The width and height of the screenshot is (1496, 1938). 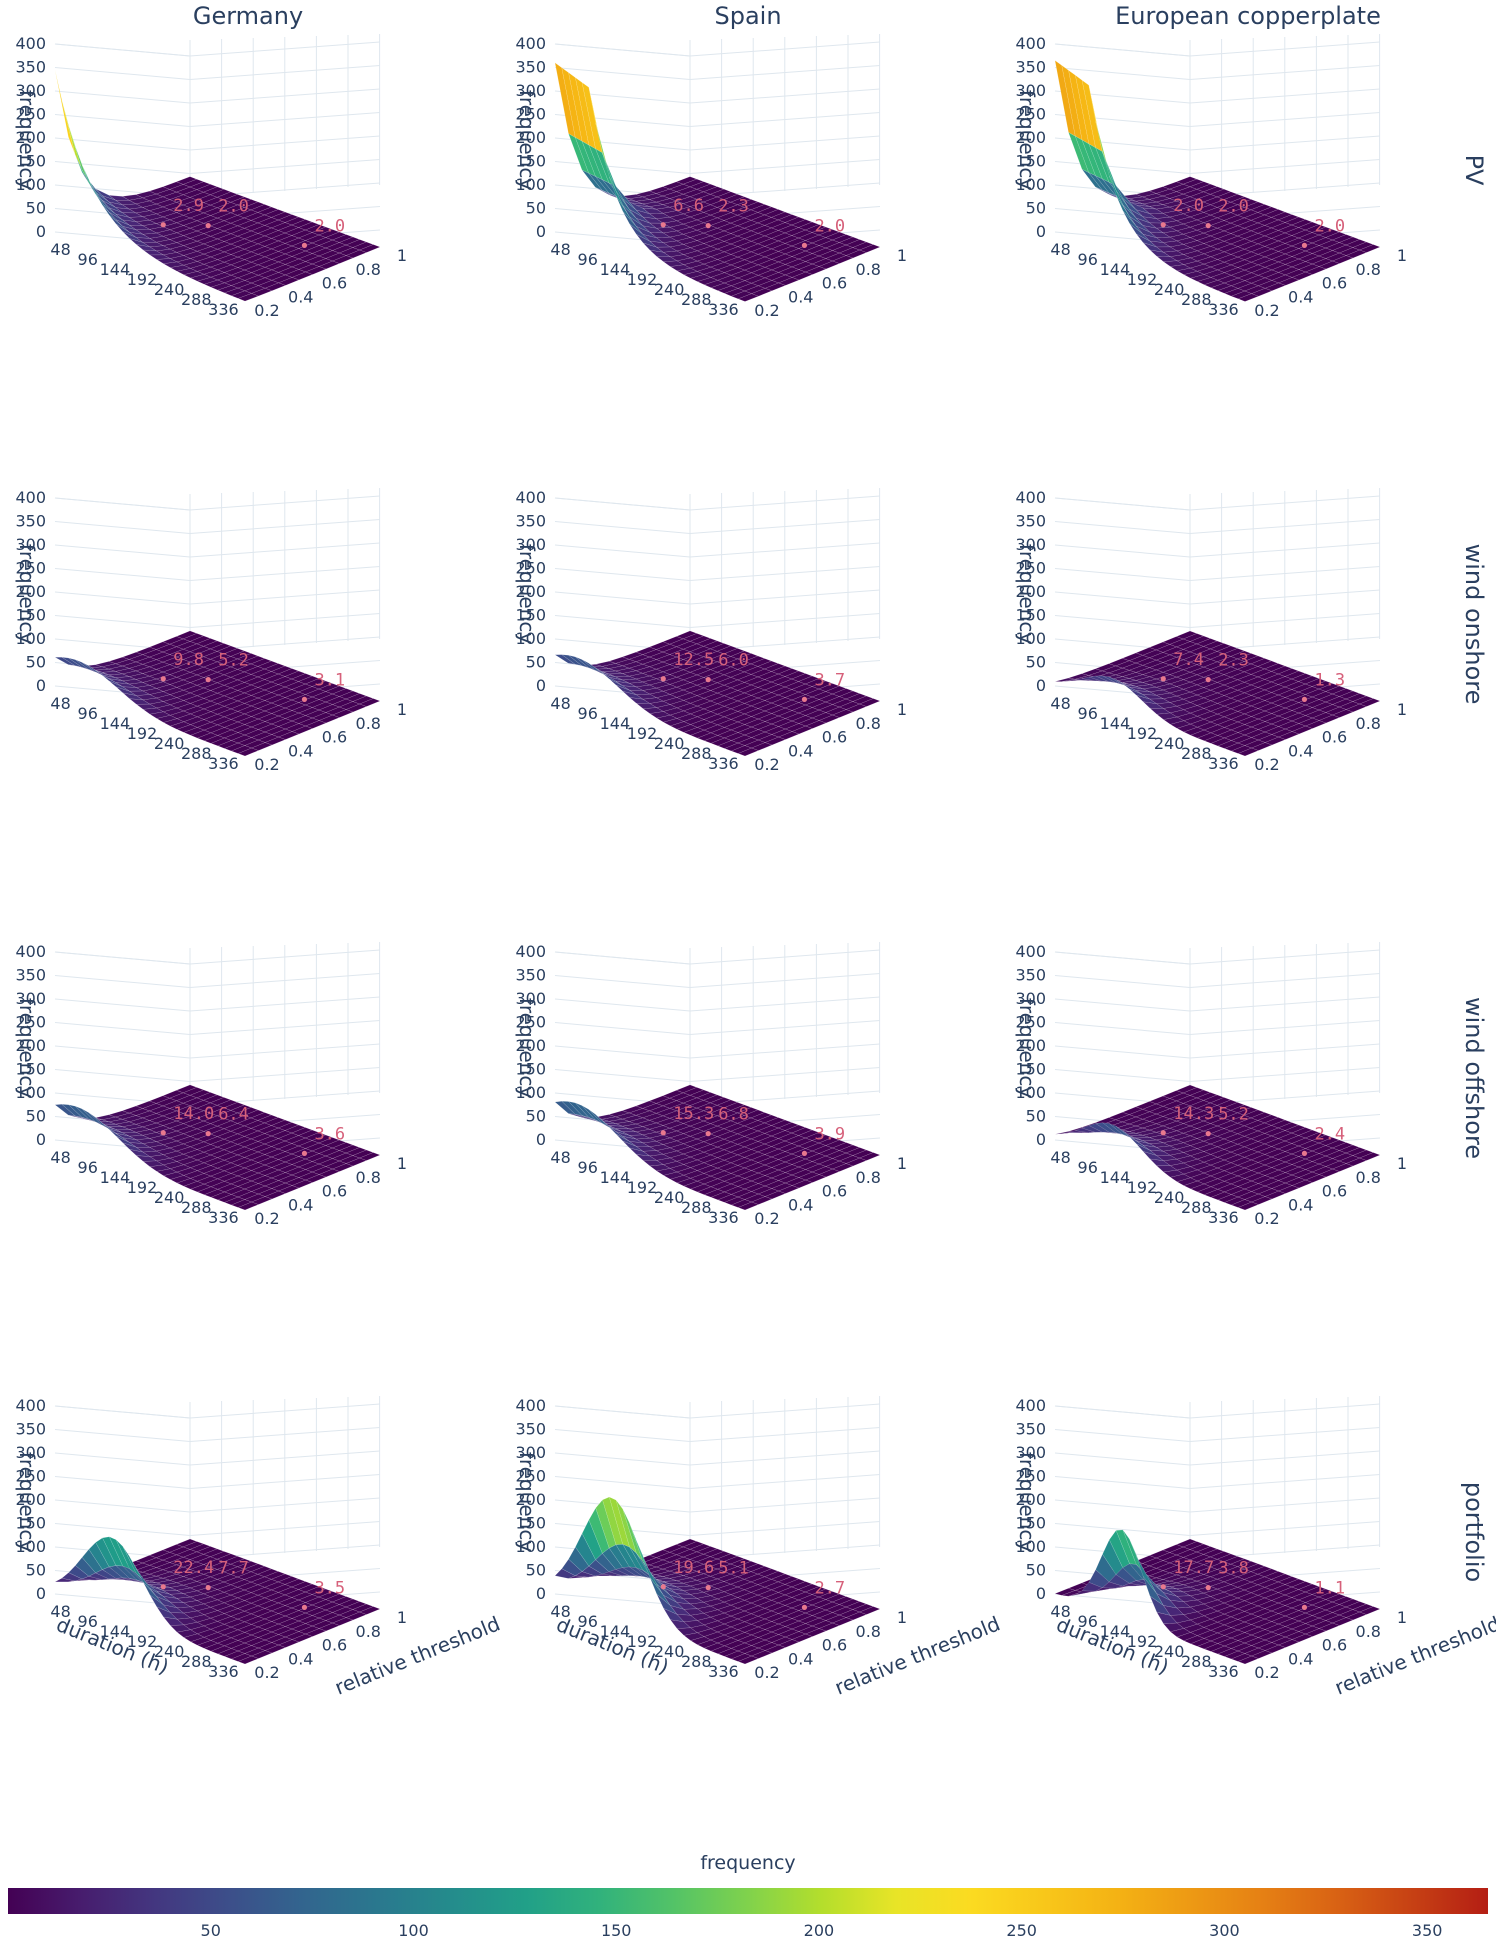 I want to click on annotation-label: 2.9, so click(x=188, y=206).